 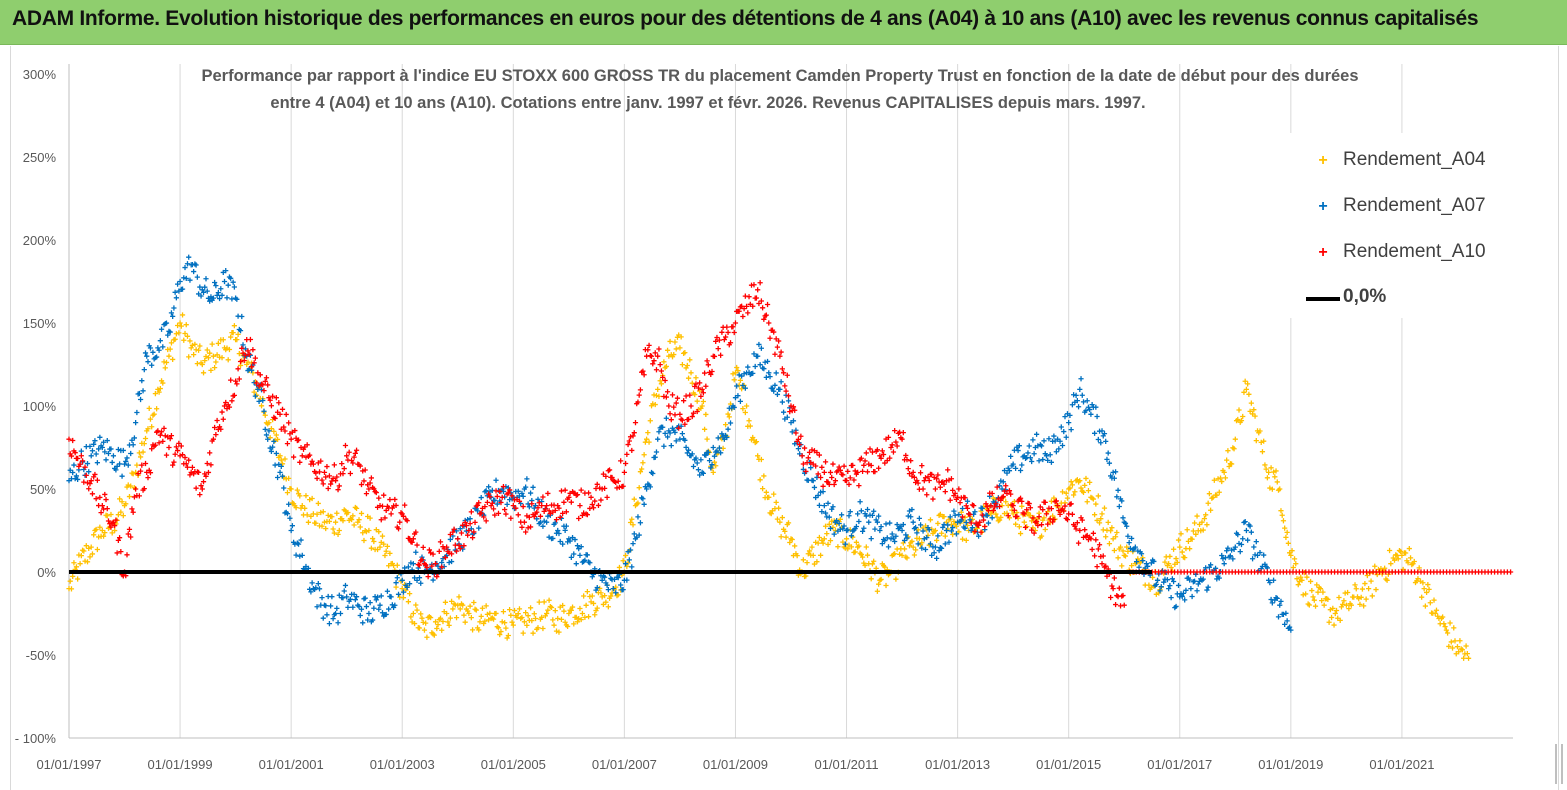 What do you see at coordinates (513, 764) in the screenshot?
I see `x-tick-label: 01/01/2005` at bounding box center [513, 764].